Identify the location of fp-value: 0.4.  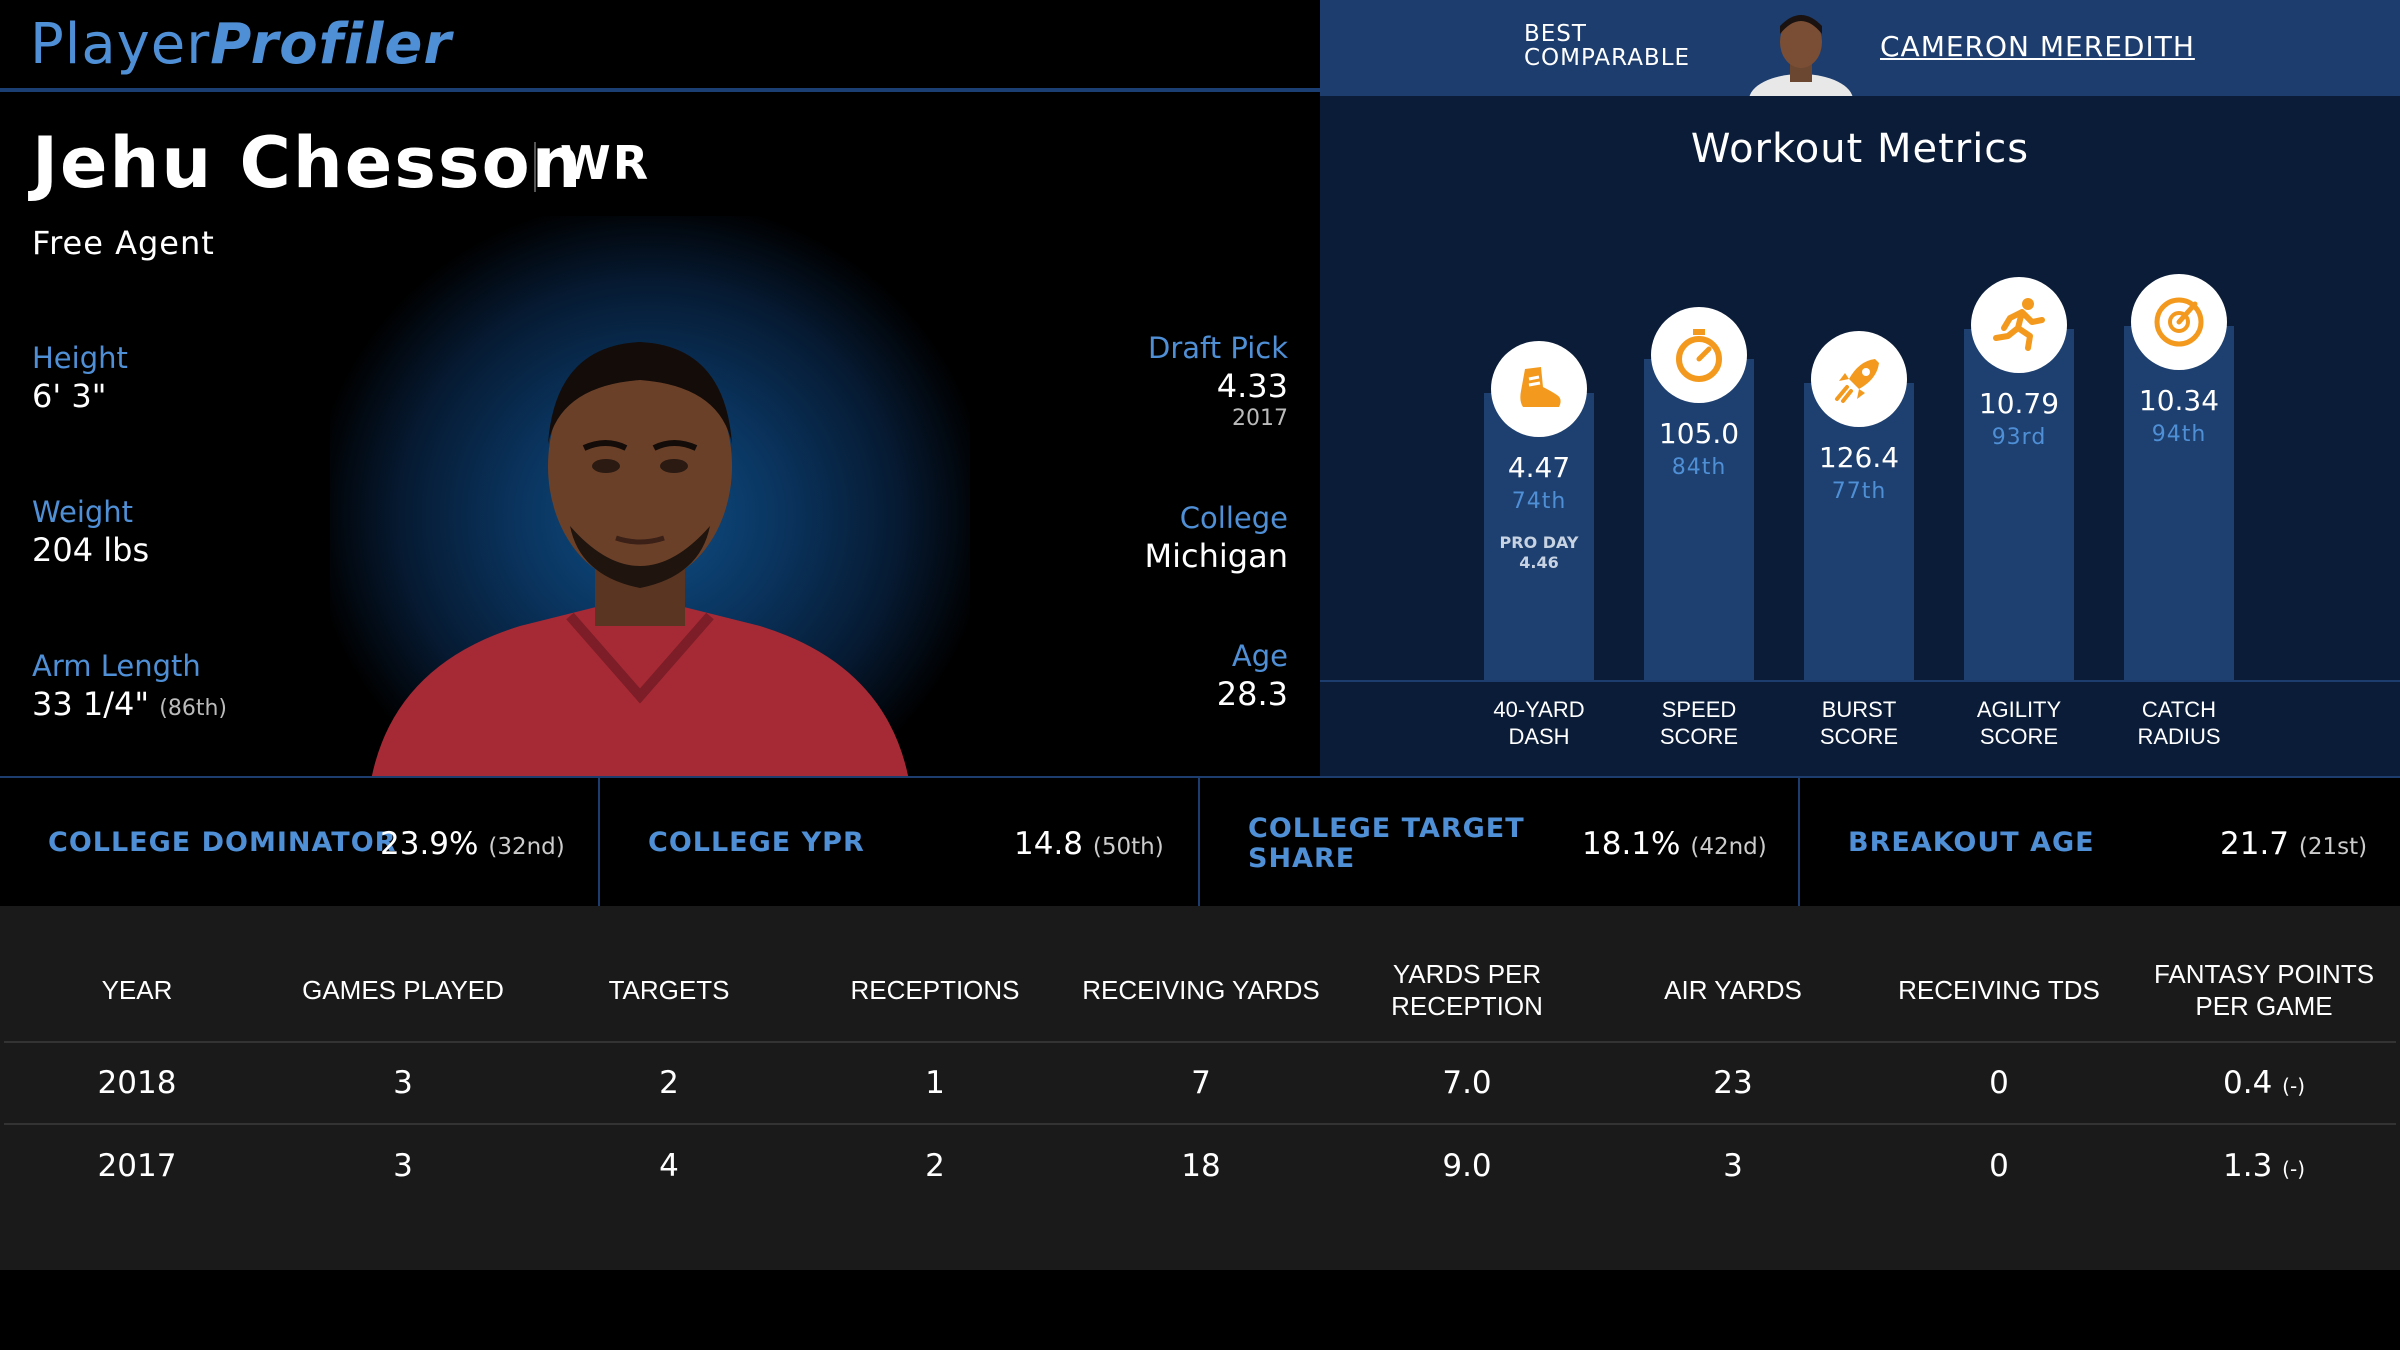
(2248, 1083).